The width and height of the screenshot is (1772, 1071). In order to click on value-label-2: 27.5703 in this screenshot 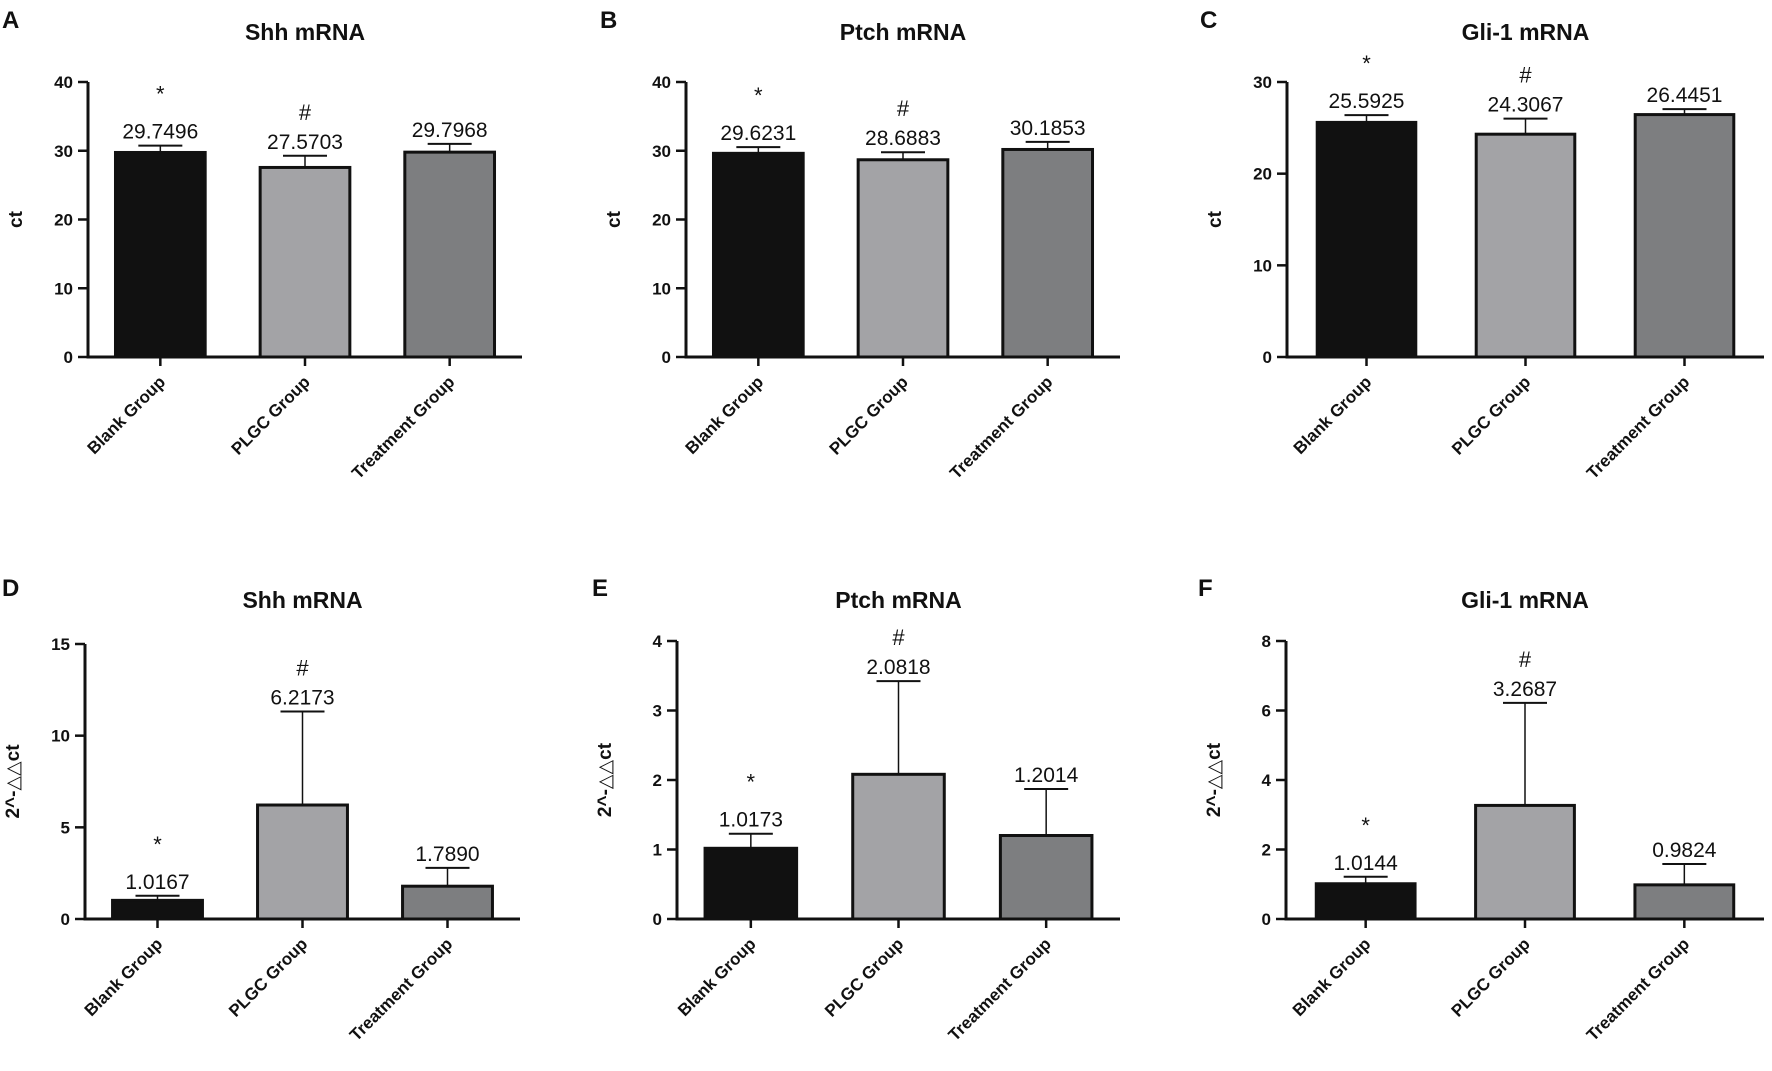, I will do `click(305, 142)`.